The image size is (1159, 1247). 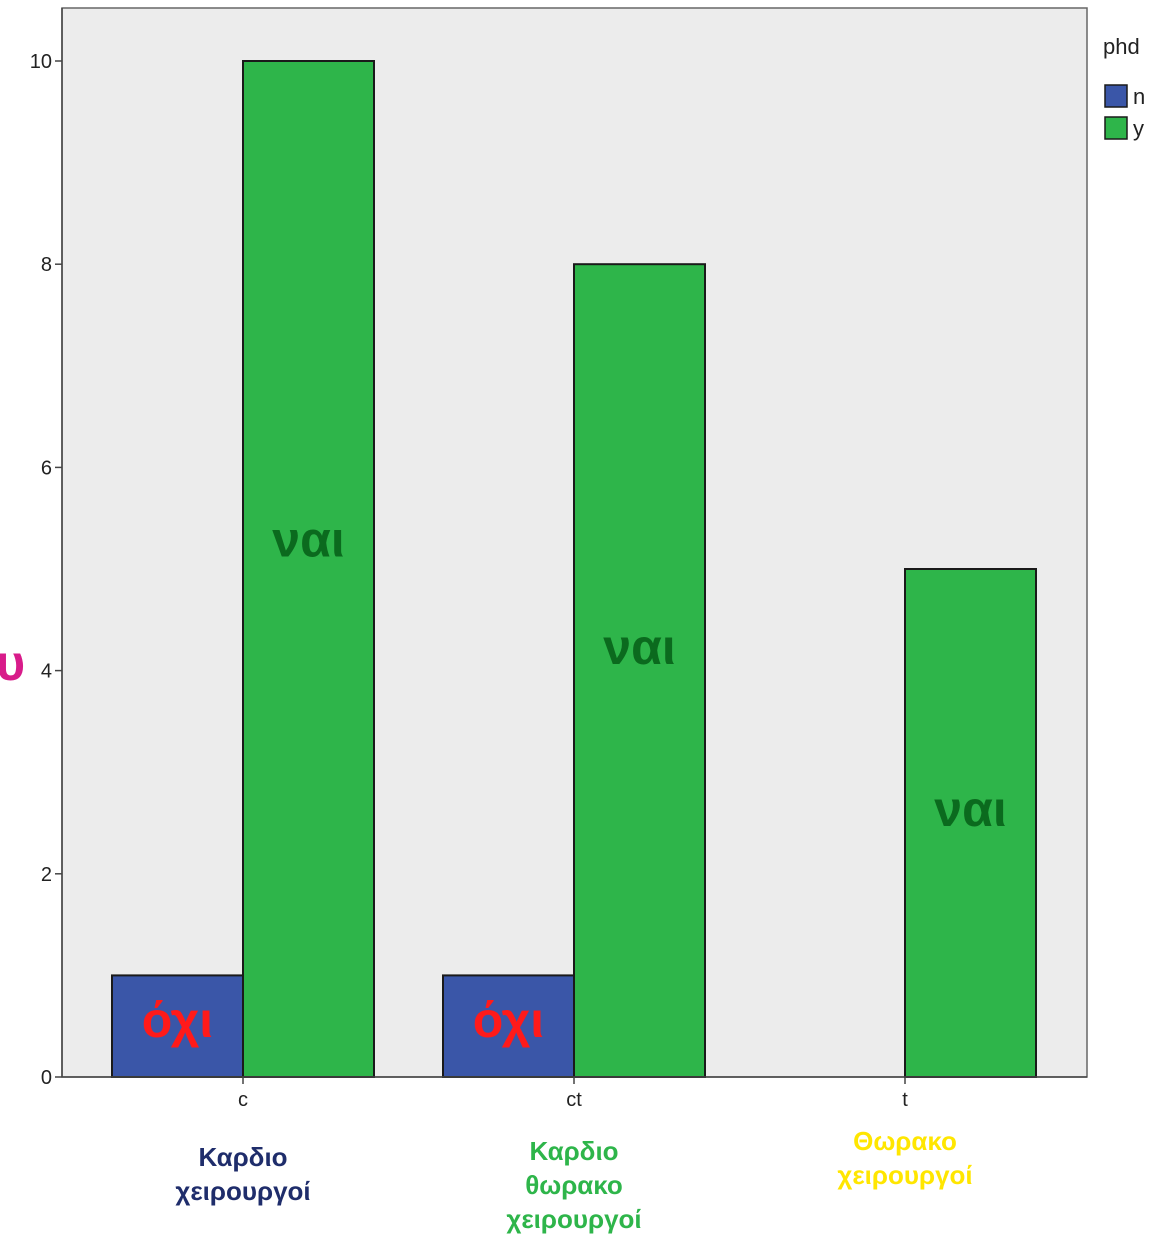 I want to click on x-tick-label-ct: ct, so click(x=574, y=1100).